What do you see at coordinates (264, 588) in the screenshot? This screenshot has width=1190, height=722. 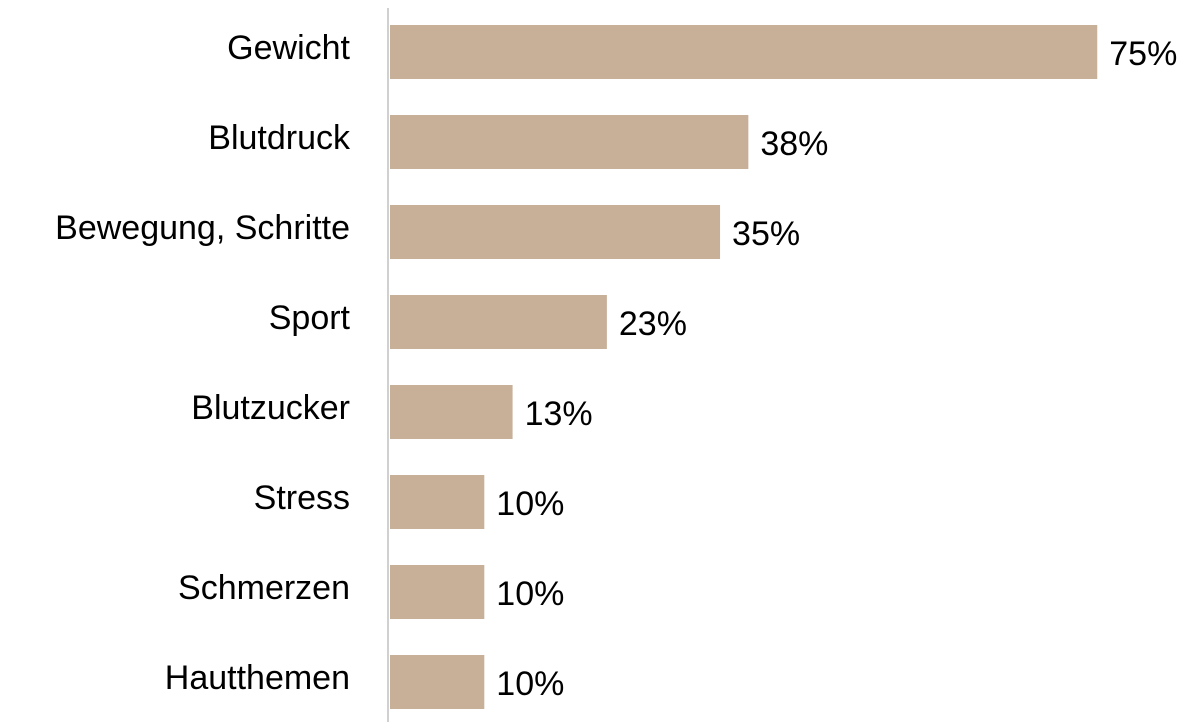 I see `category-label: Schmerzen` at bounding box center [264, 588].